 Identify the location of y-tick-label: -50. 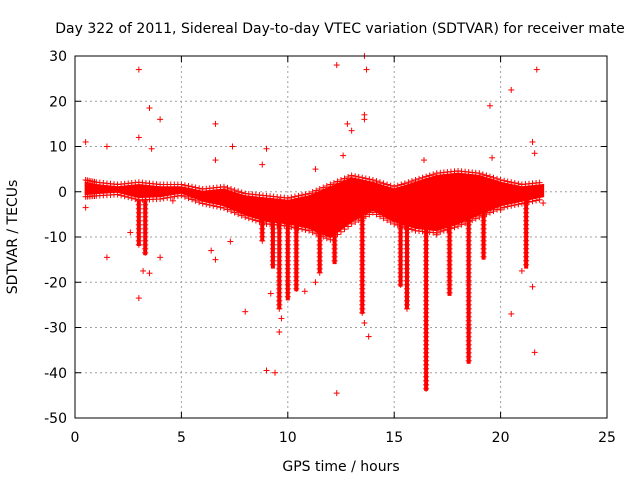
(55, 419).